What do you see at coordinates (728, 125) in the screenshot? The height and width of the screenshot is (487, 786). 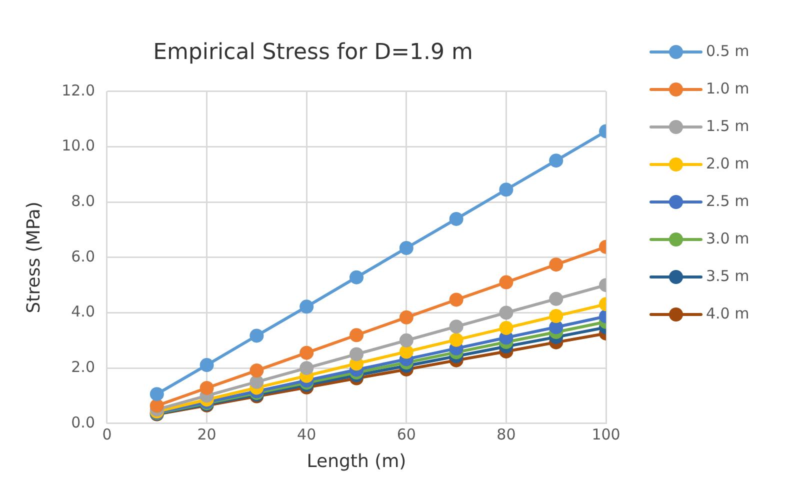 I see `legend-label: 1.5 m` at bounding box center [728, 125].